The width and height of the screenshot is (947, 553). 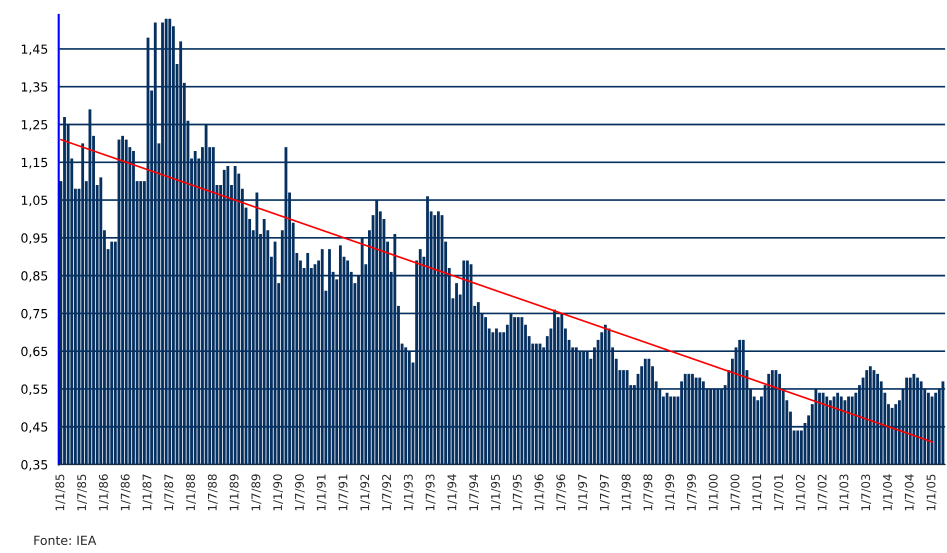 What do you see at coordinates (235, 492) in the screenshot?
I see `x-tick-label: 1/1/89` at bounding box center [235, 492].